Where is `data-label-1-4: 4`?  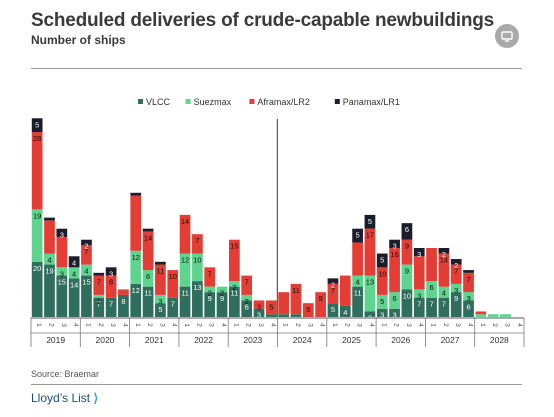
data-label-1-4: 4 is located at coordinates (86, 271).